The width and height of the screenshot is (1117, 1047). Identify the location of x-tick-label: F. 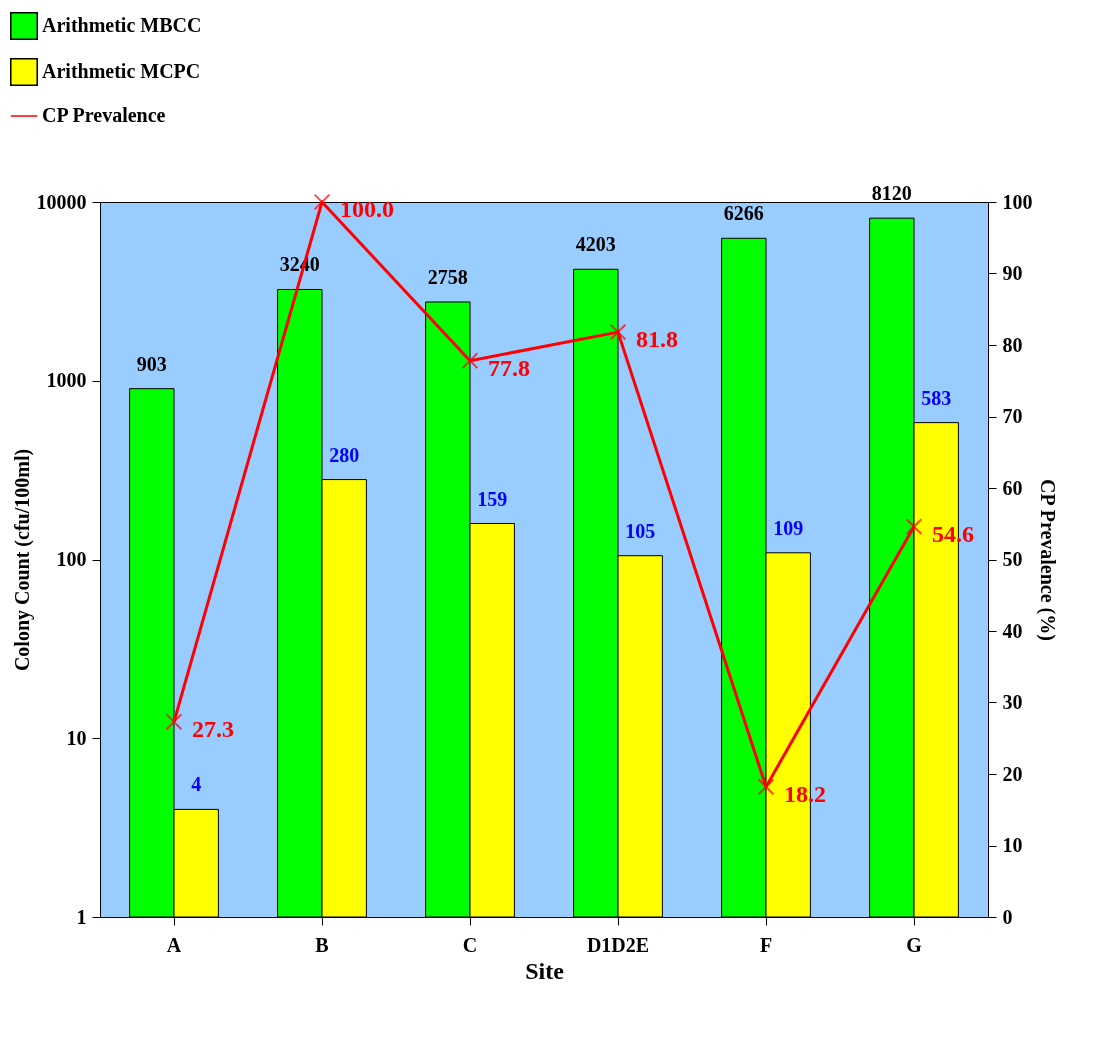
(766, 944).